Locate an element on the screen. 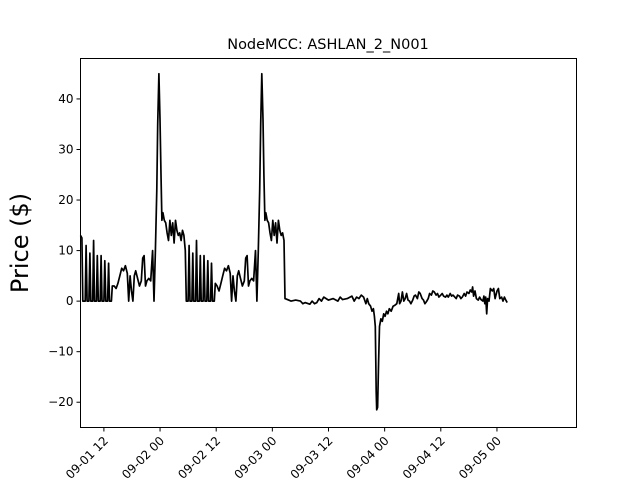 The height and width of the screenshot is (480, 640). y-tick-label: 10 is located at coordinates (65, 251).